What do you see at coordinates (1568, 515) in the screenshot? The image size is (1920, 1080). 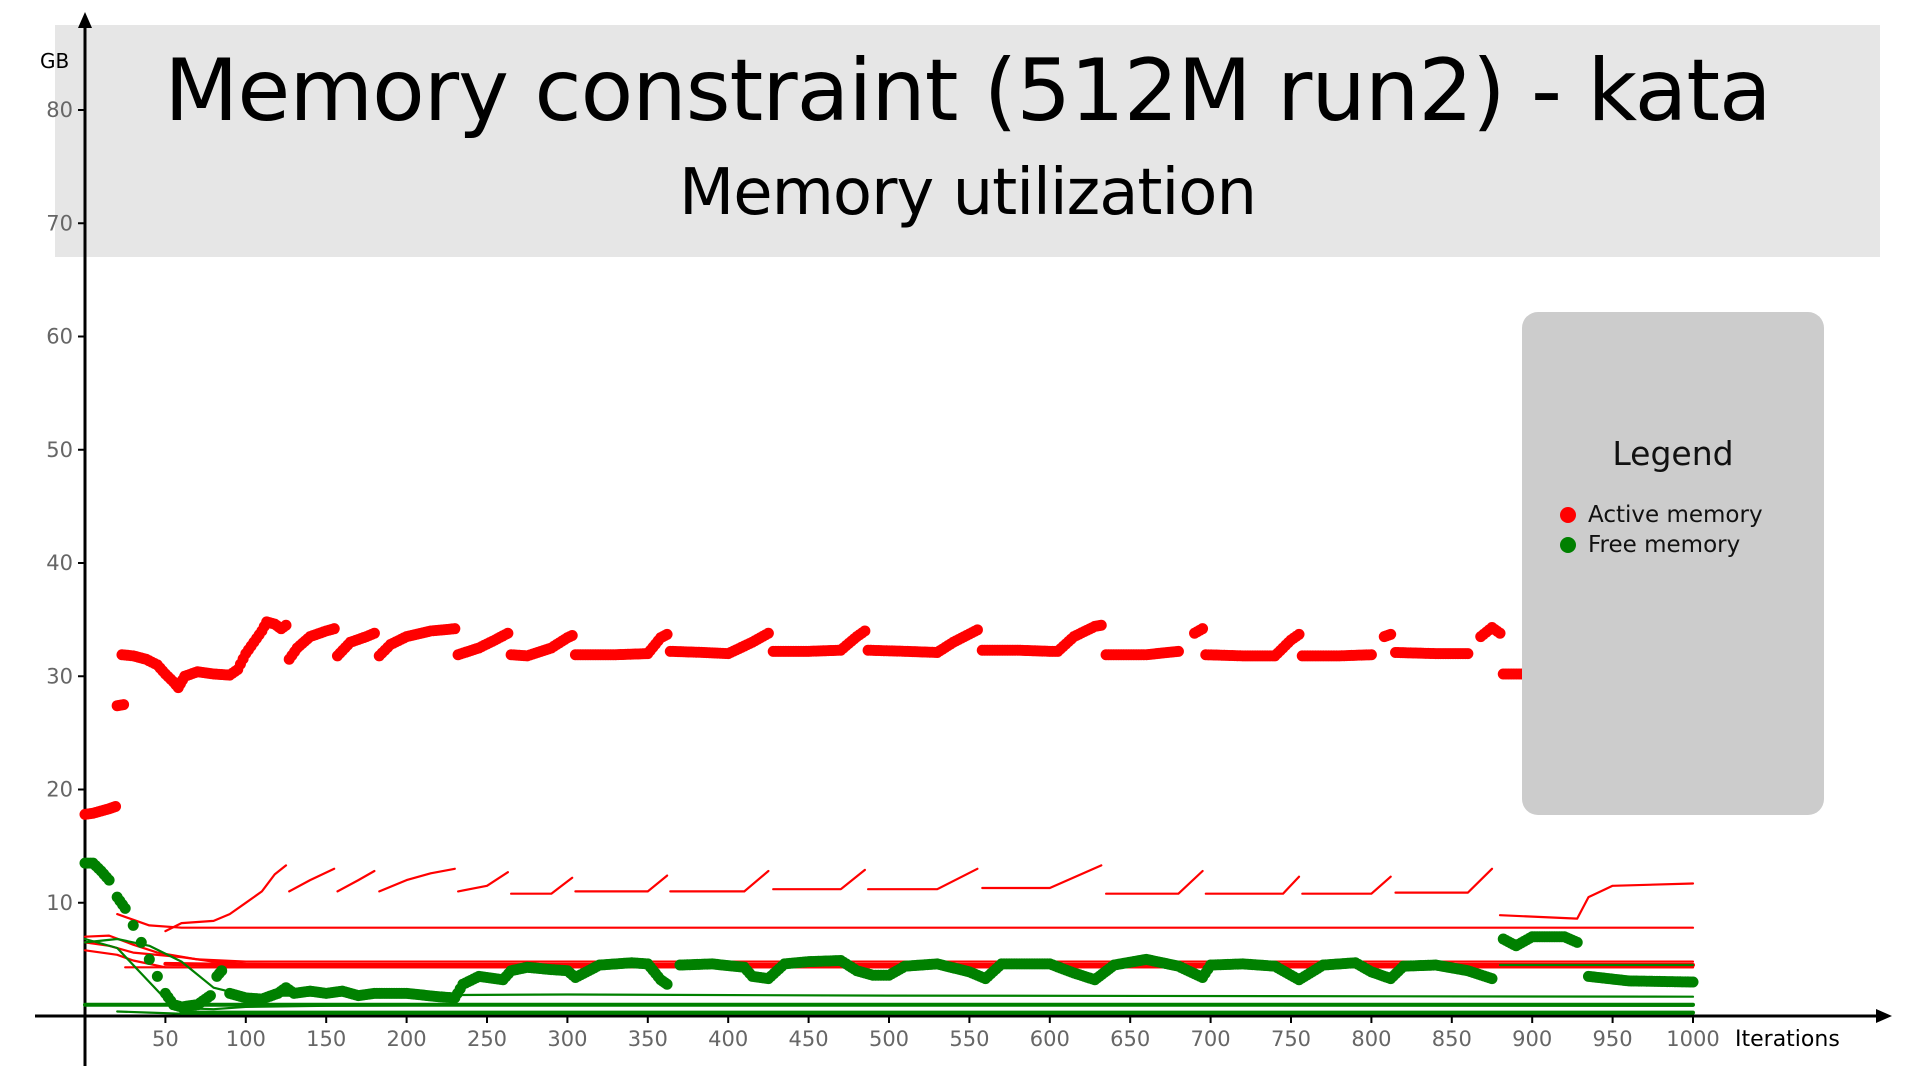 I see `legend-swatch-active-memory` at bounding box center [1568, 515].